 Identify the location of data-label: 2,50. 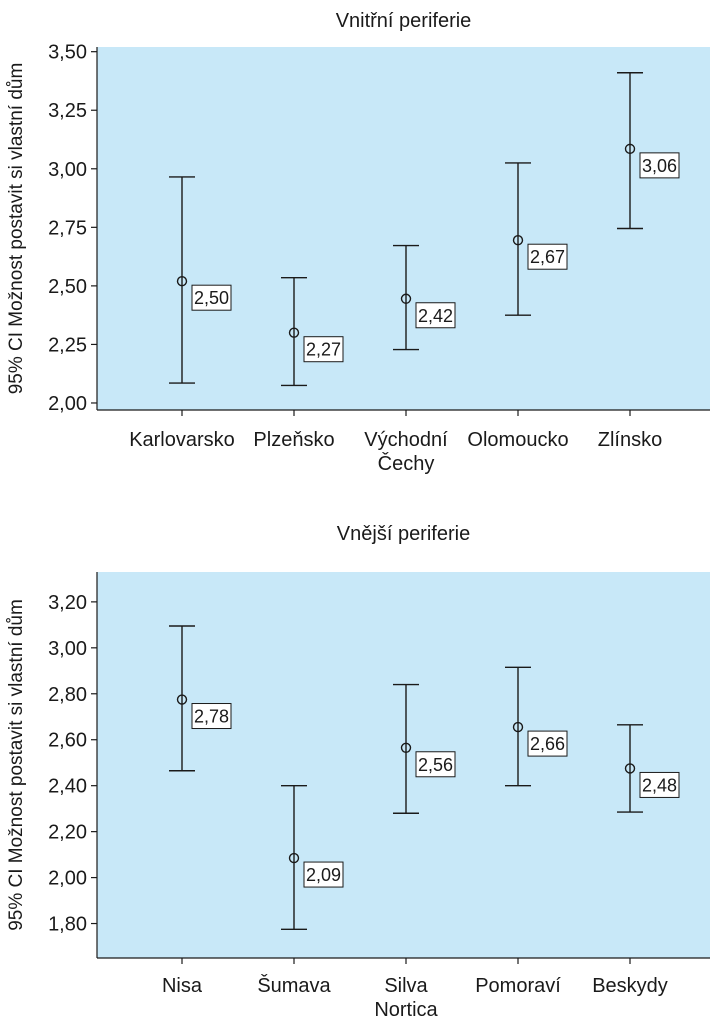
(211, 298).